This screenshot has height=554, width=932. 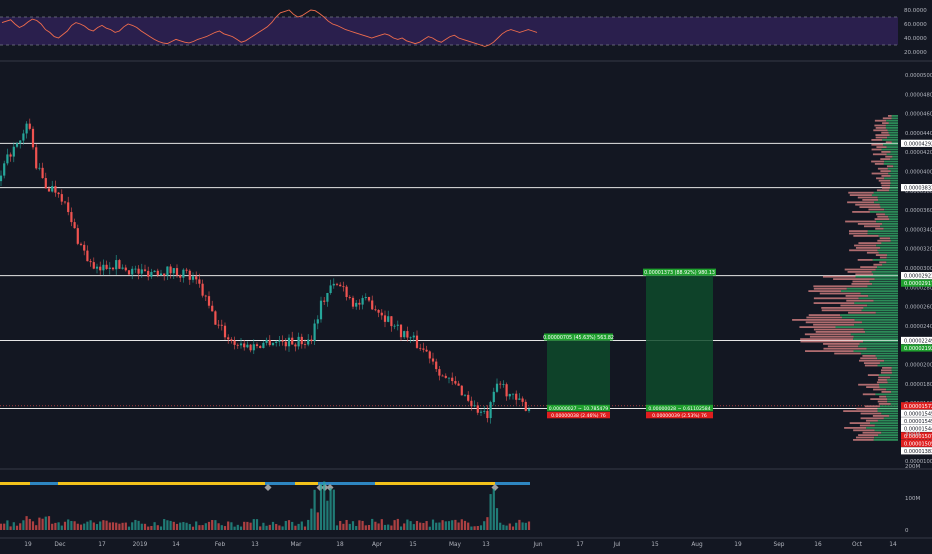 What do you see at coordinates (918, 144) in the screenshot?
I see `price-flag: 0.00004292` at bounding box center [918, 144].